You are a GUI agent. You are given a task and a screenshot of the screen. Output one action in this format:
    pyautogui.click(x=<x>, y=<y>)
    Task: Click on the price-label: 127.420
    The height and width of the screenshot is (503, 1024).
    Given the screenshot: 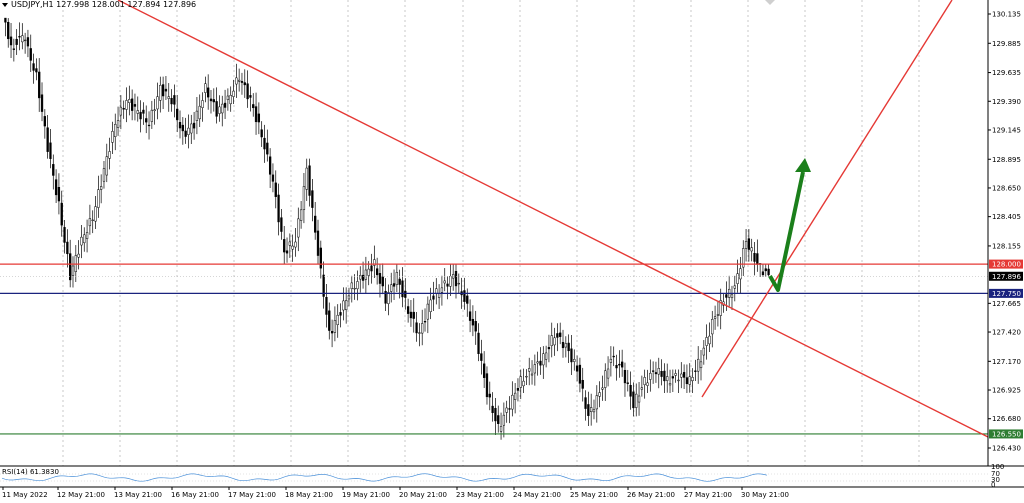 What is the action you would take?
    pyautogui.click(x=1006, y=333)
    